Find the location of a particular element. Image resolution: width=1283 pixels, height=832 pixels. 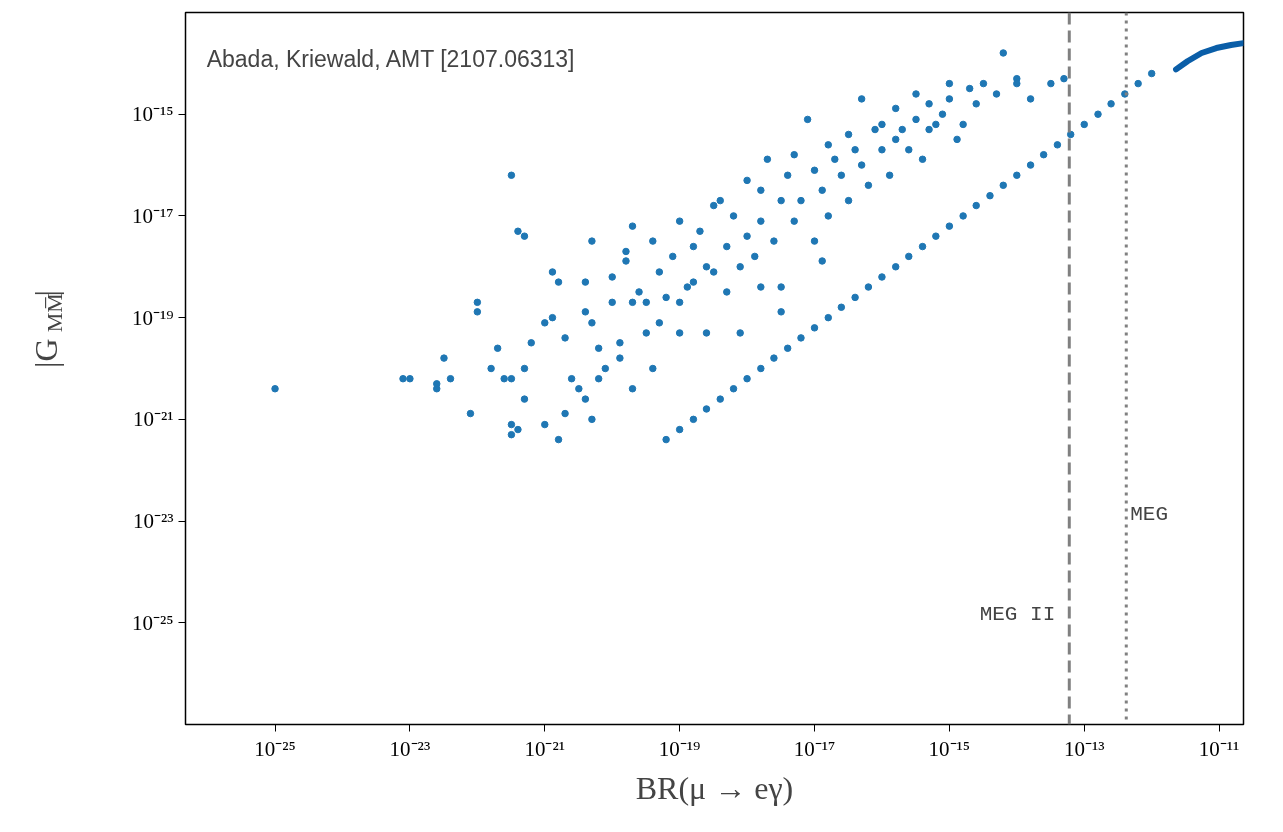

annotation: Abada, Kriewald, AMT [2107.06313] is located at coordinates (390, 58).